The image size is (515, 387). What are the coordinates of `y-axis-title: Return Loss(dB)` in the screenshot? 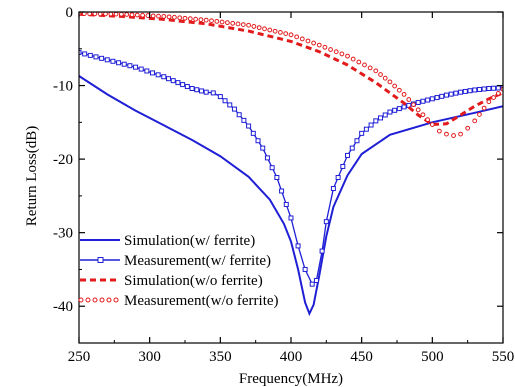 It's located at (32, 176).